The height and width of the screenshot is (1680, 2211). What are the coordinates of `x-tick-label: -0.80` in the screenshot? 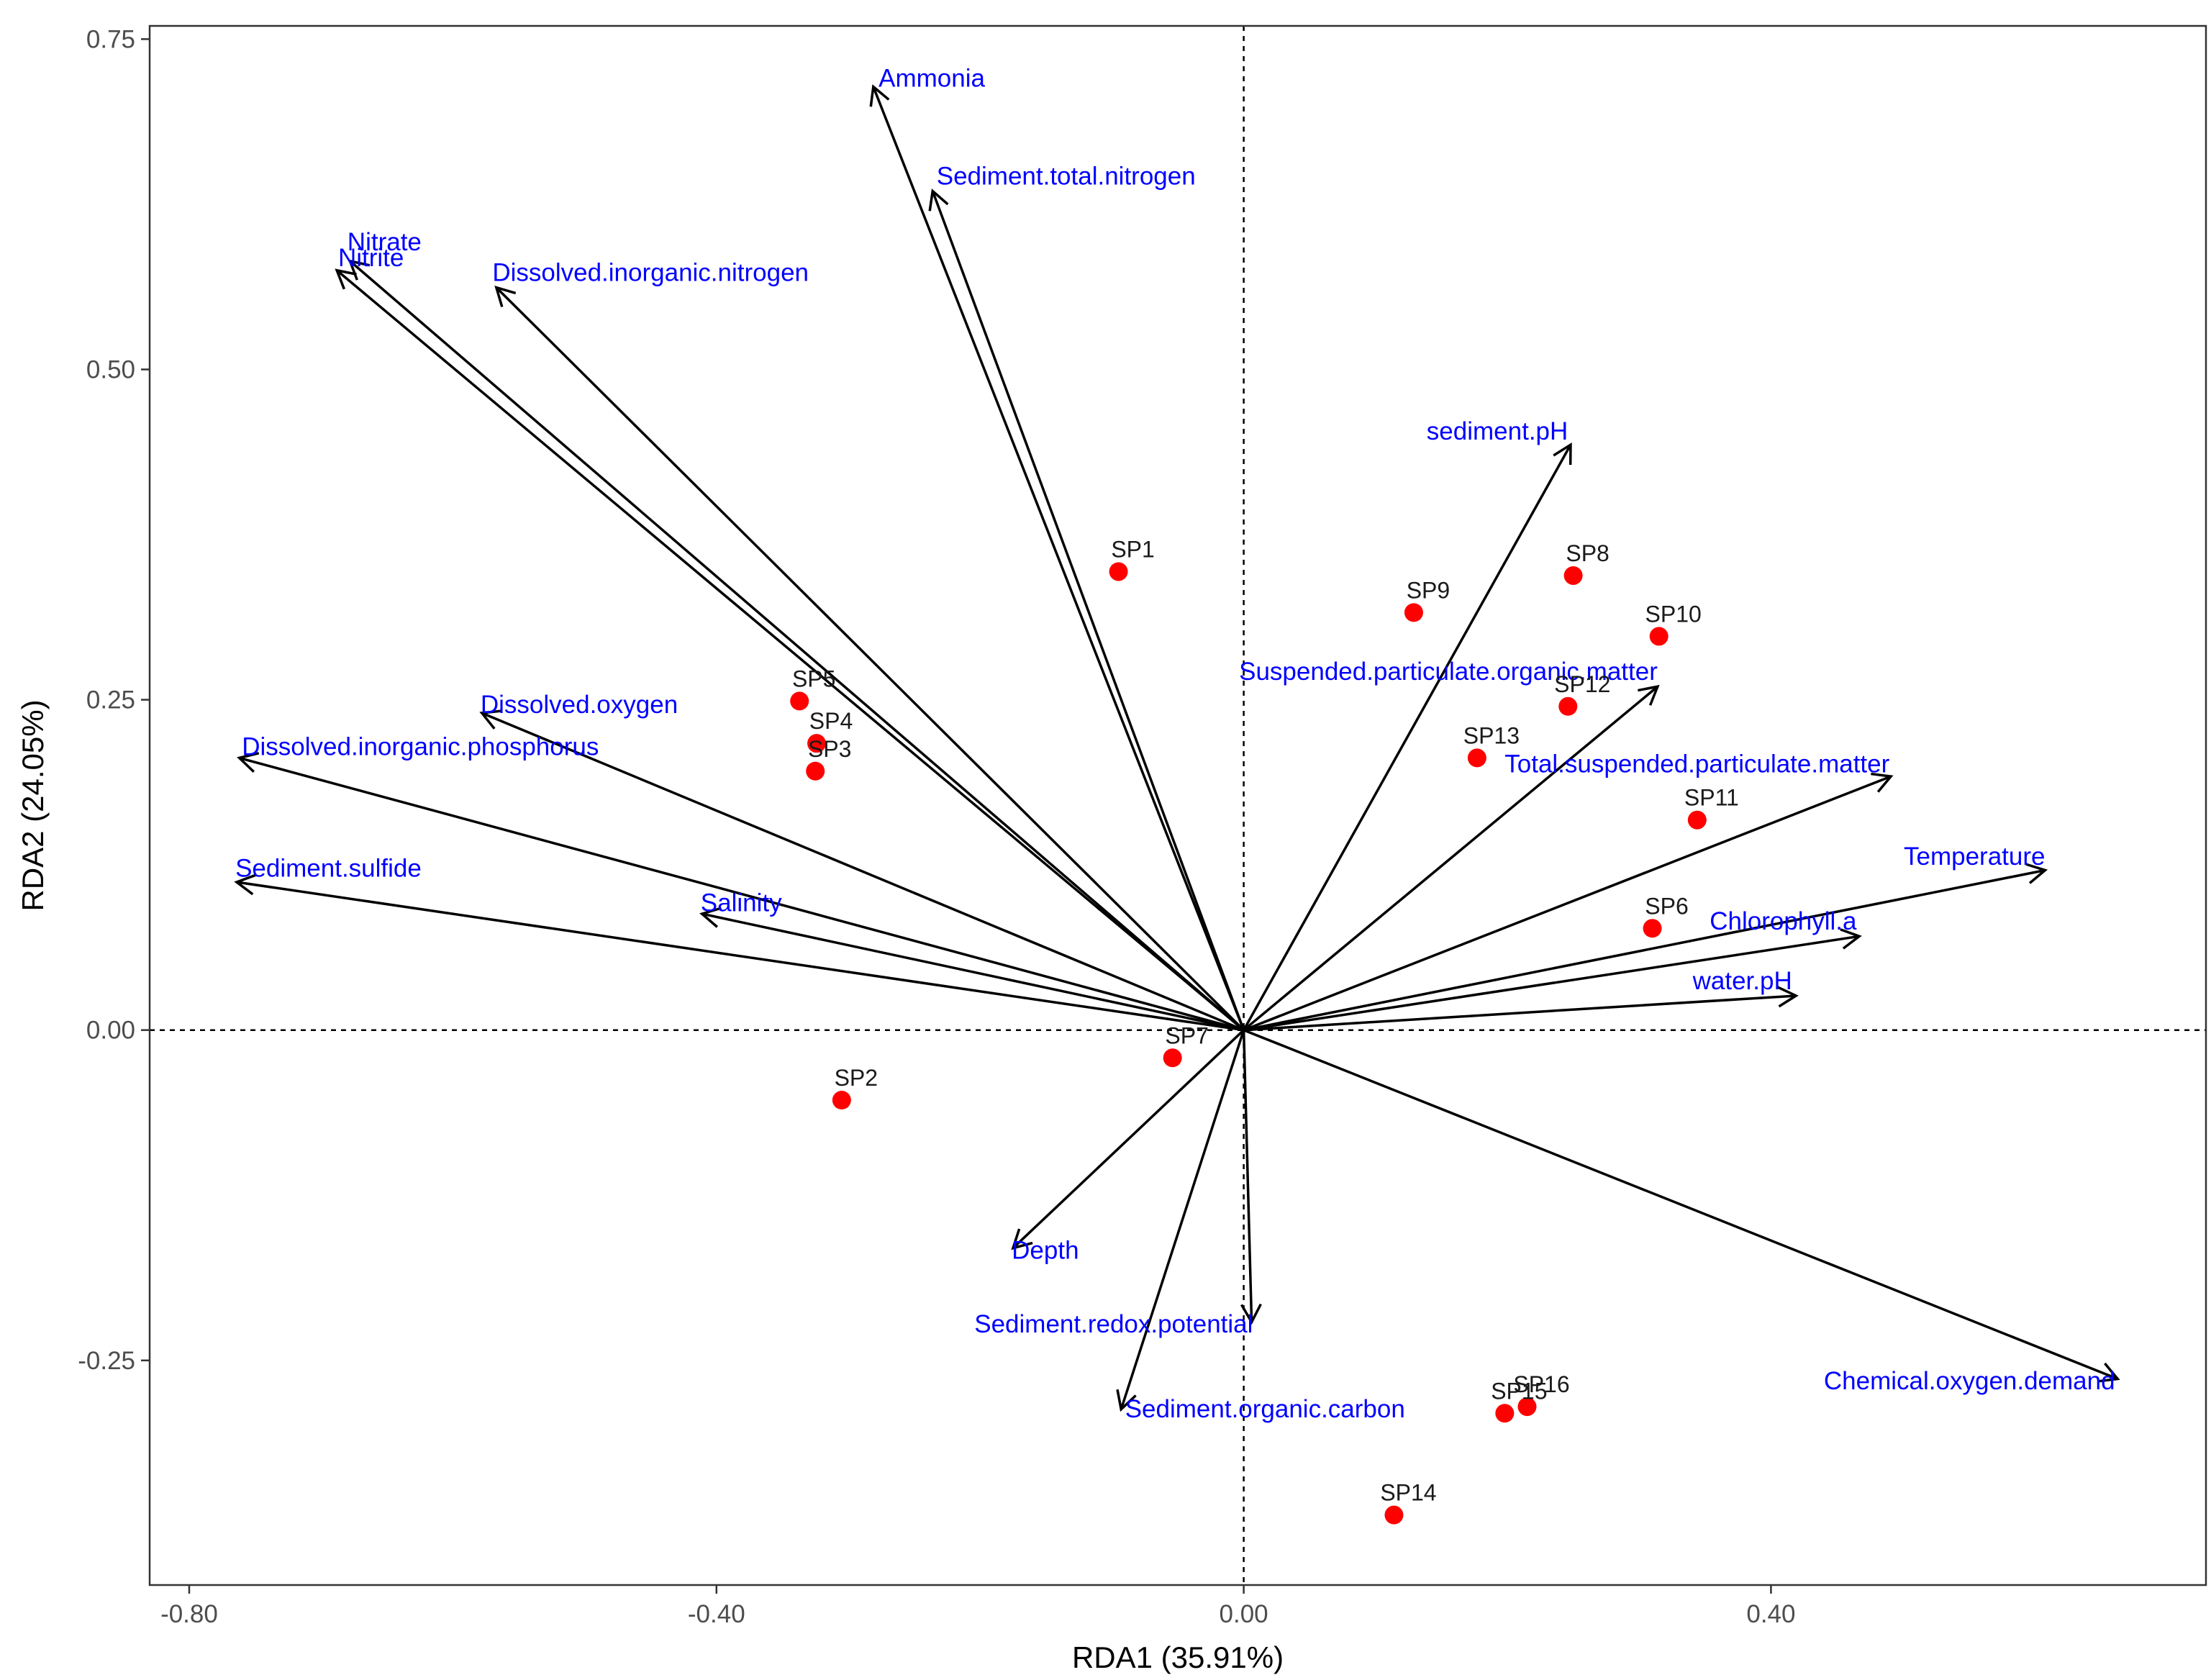 It's located at (189, 1614).